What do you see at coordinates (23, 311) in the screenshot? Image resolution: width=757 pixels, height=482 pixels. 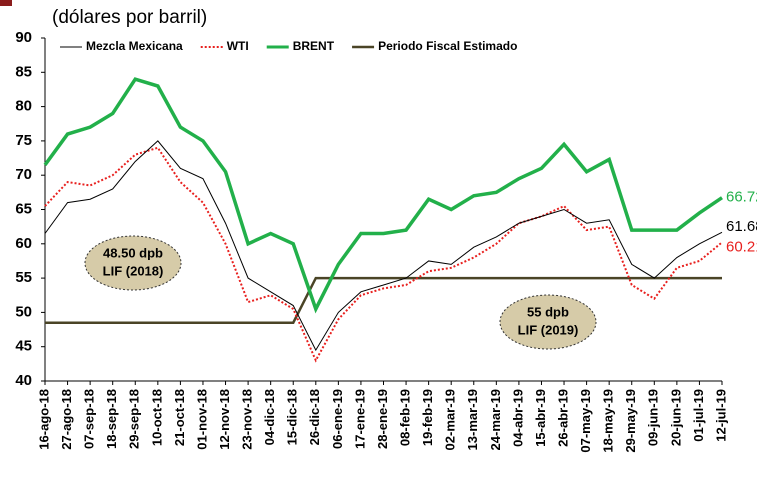 I see `y-tick-label: 50` at bounding box center [23, 311].